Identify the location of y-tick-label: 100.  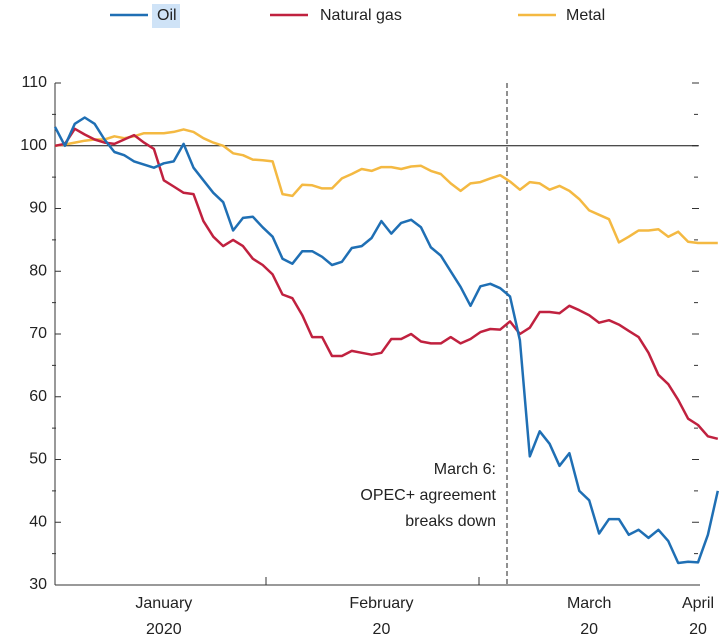
(33, 145).